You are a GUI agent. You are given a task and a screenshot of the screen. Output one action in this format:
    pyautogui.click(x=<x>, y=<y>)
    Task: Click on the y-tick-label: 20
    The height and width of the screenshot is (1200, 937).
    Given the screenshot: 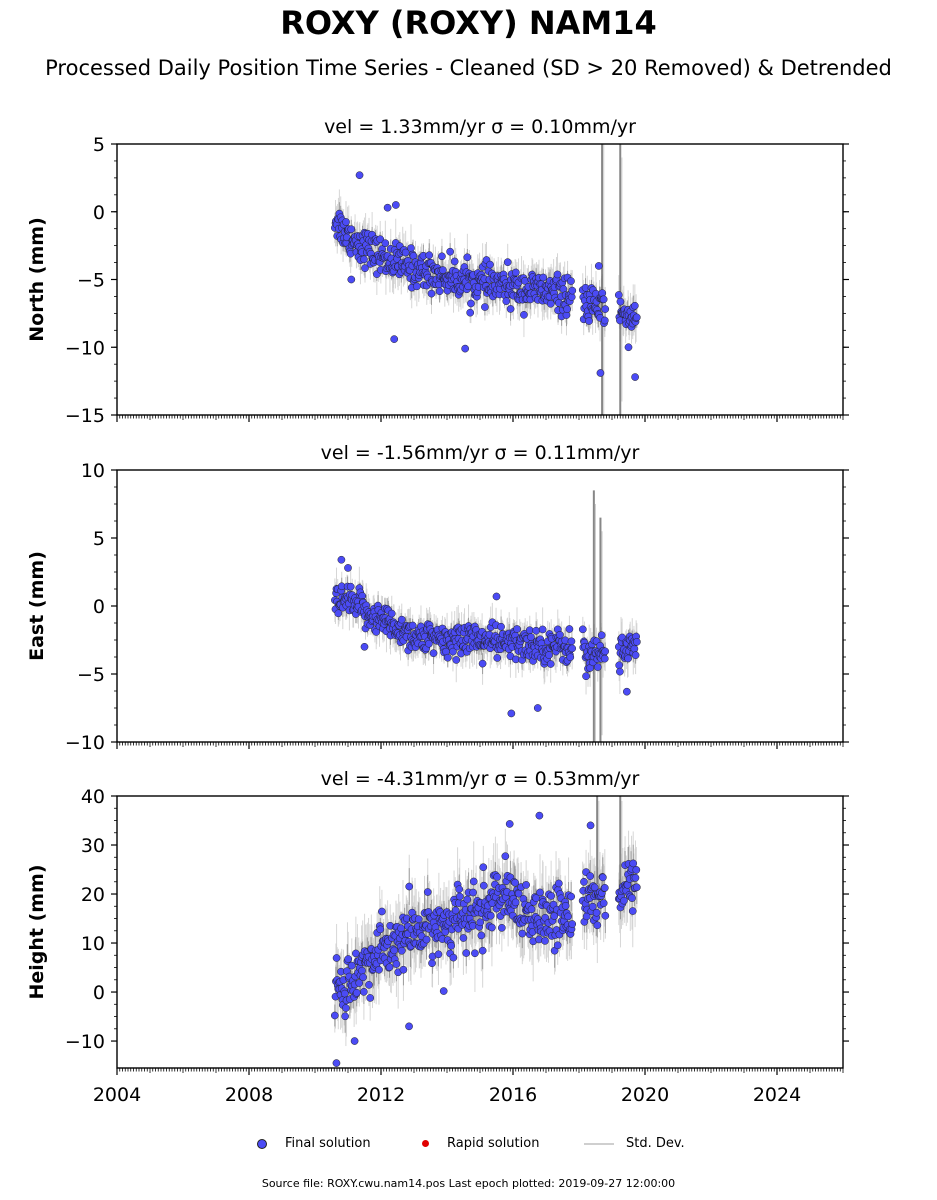 What is the action you would take?
    pyautogui.click(x=93, y=895)
    